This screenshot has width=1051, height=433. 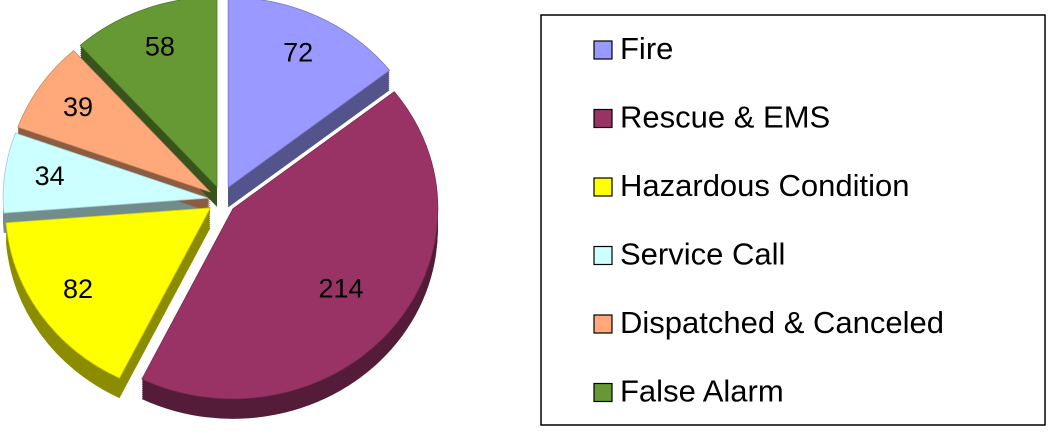 What do you see at coordinates (725, 117) in the screenshot?
I see `legend-label: Rescue & EMS` at bounding box center [725, 117].